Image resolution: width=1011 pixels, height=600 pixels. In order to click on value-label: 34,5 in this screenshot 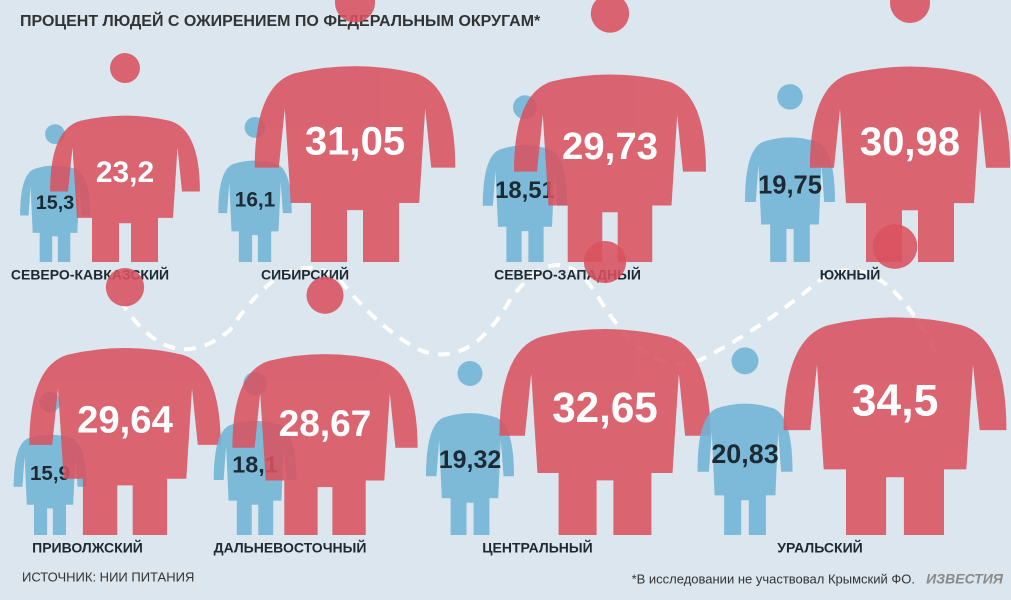, I will do `click(895, 401)`.